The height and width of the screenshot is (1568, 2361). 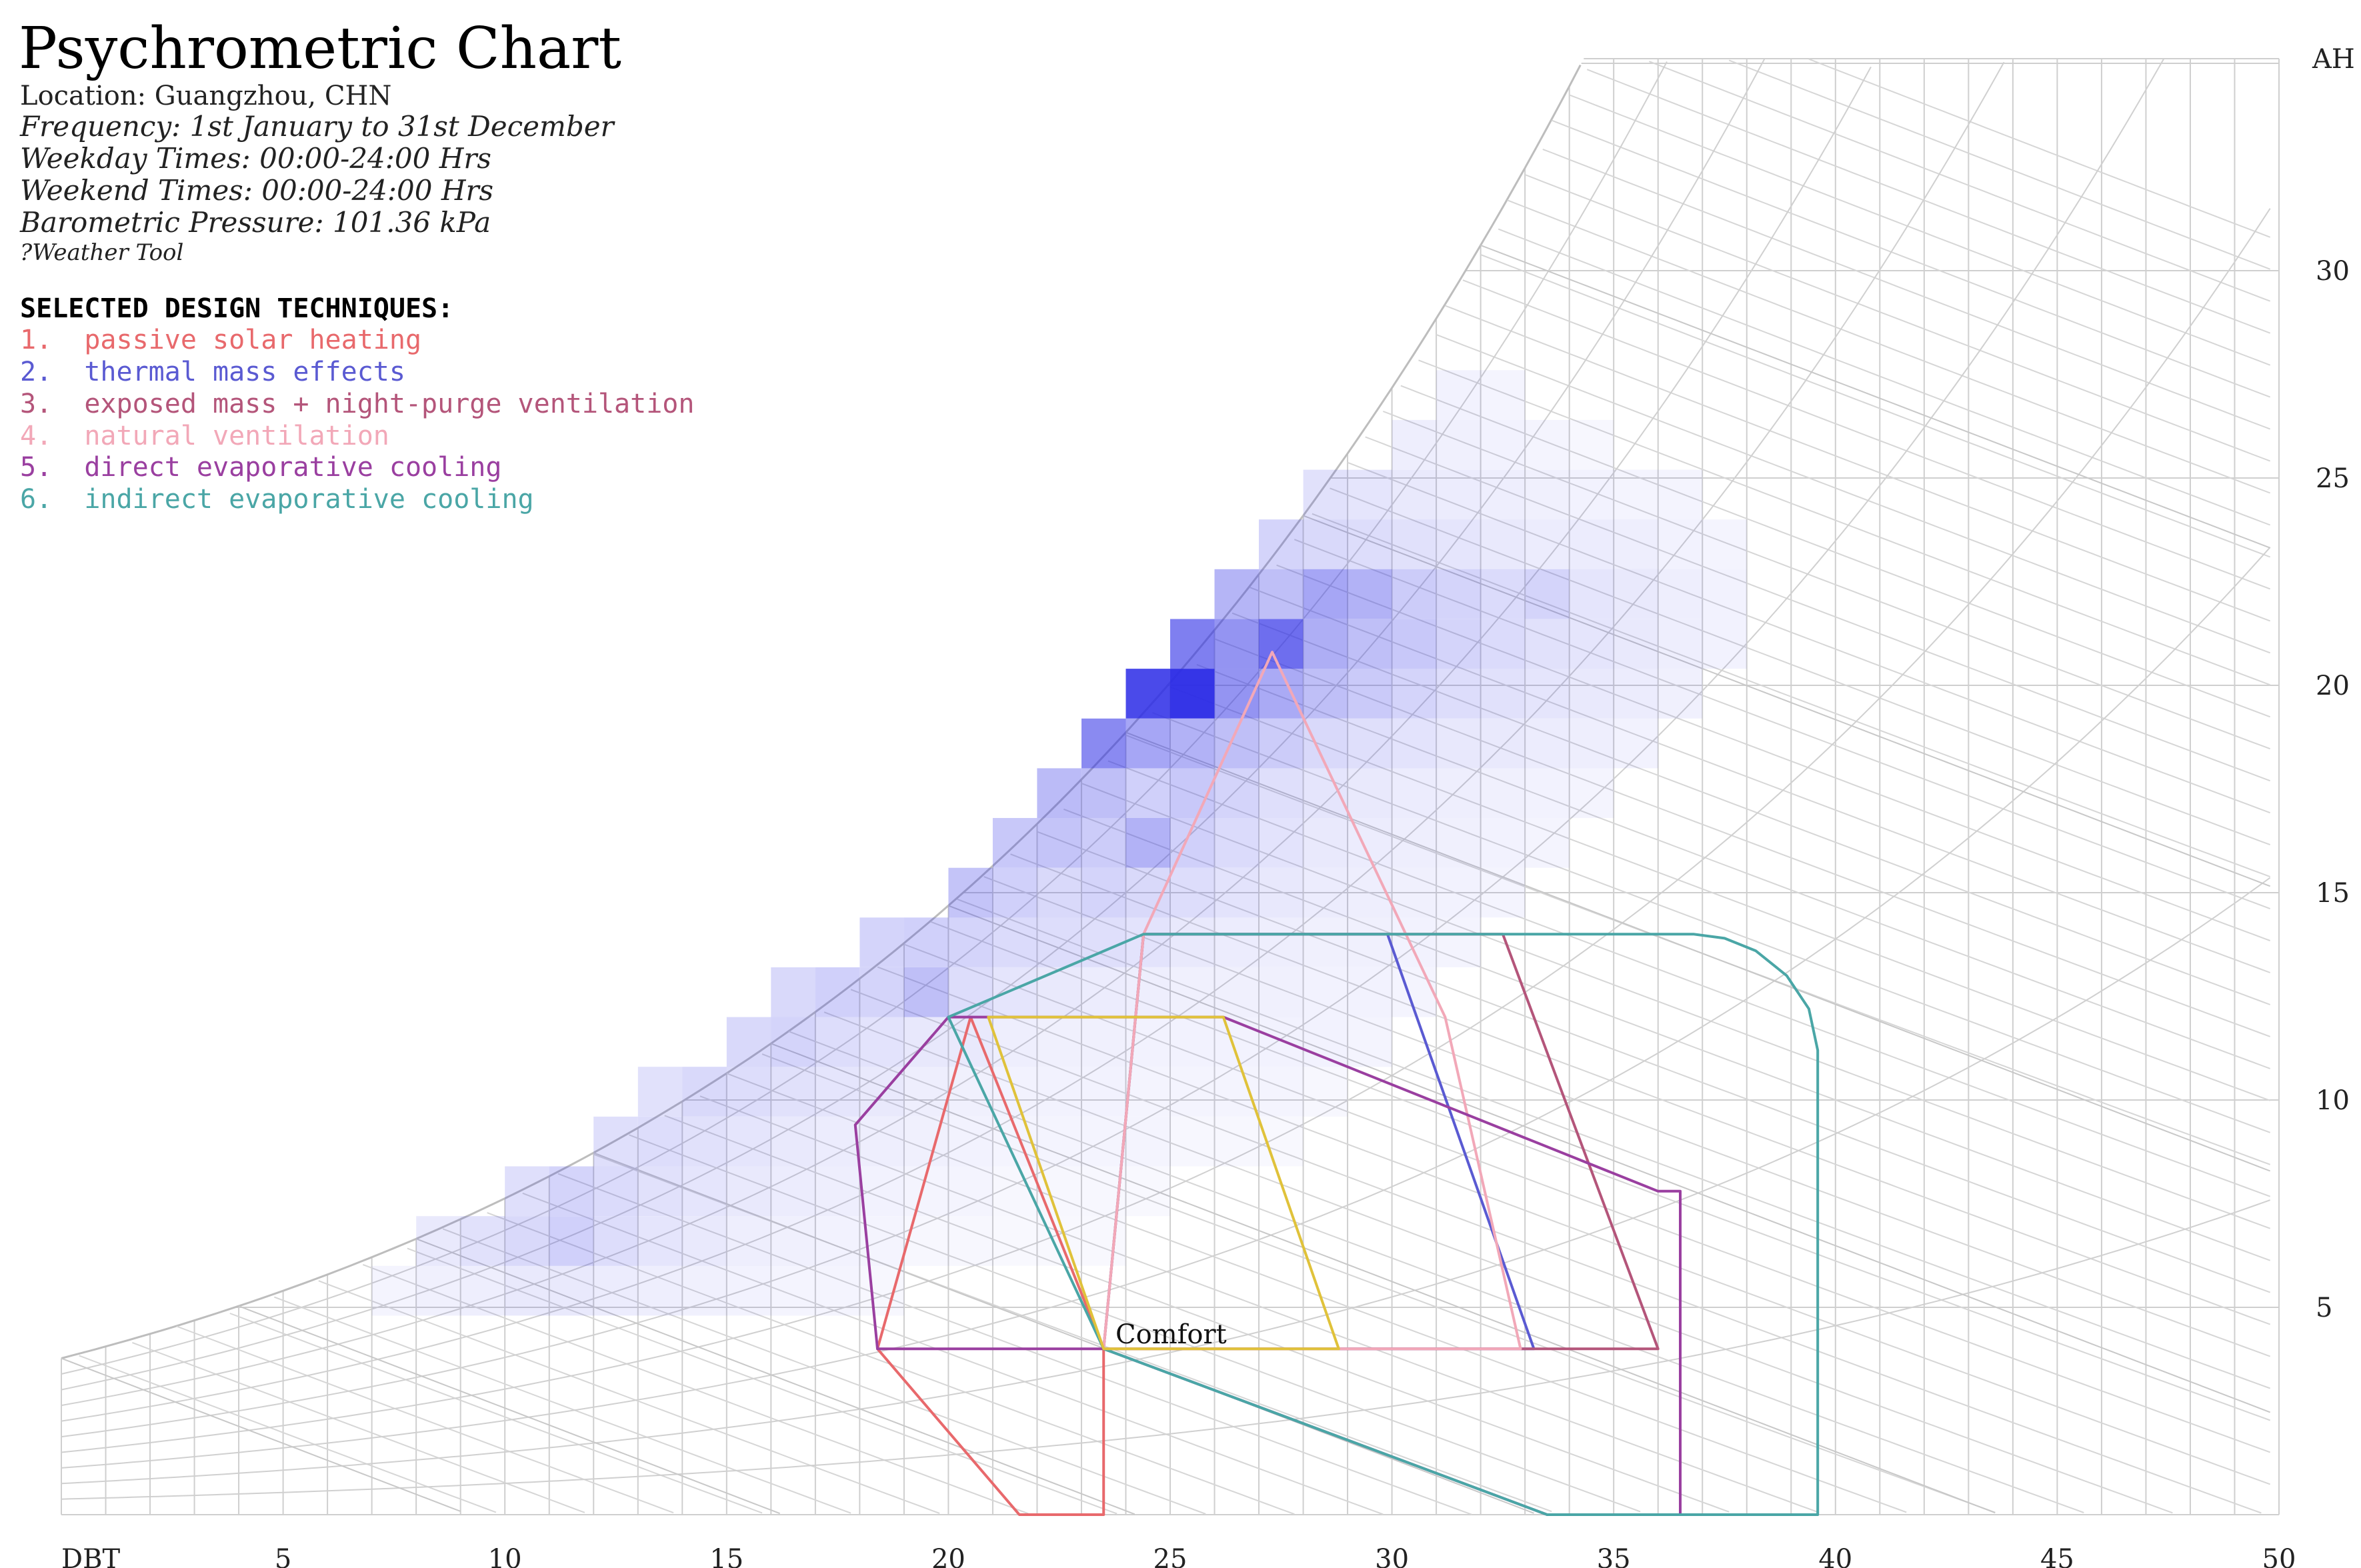 What do you see at coordinates (255, 158) in the screenshot?
I see `weekday-text: Weekday Times: 00:00-24:00 Hrs` at bounding box center [255, 158].